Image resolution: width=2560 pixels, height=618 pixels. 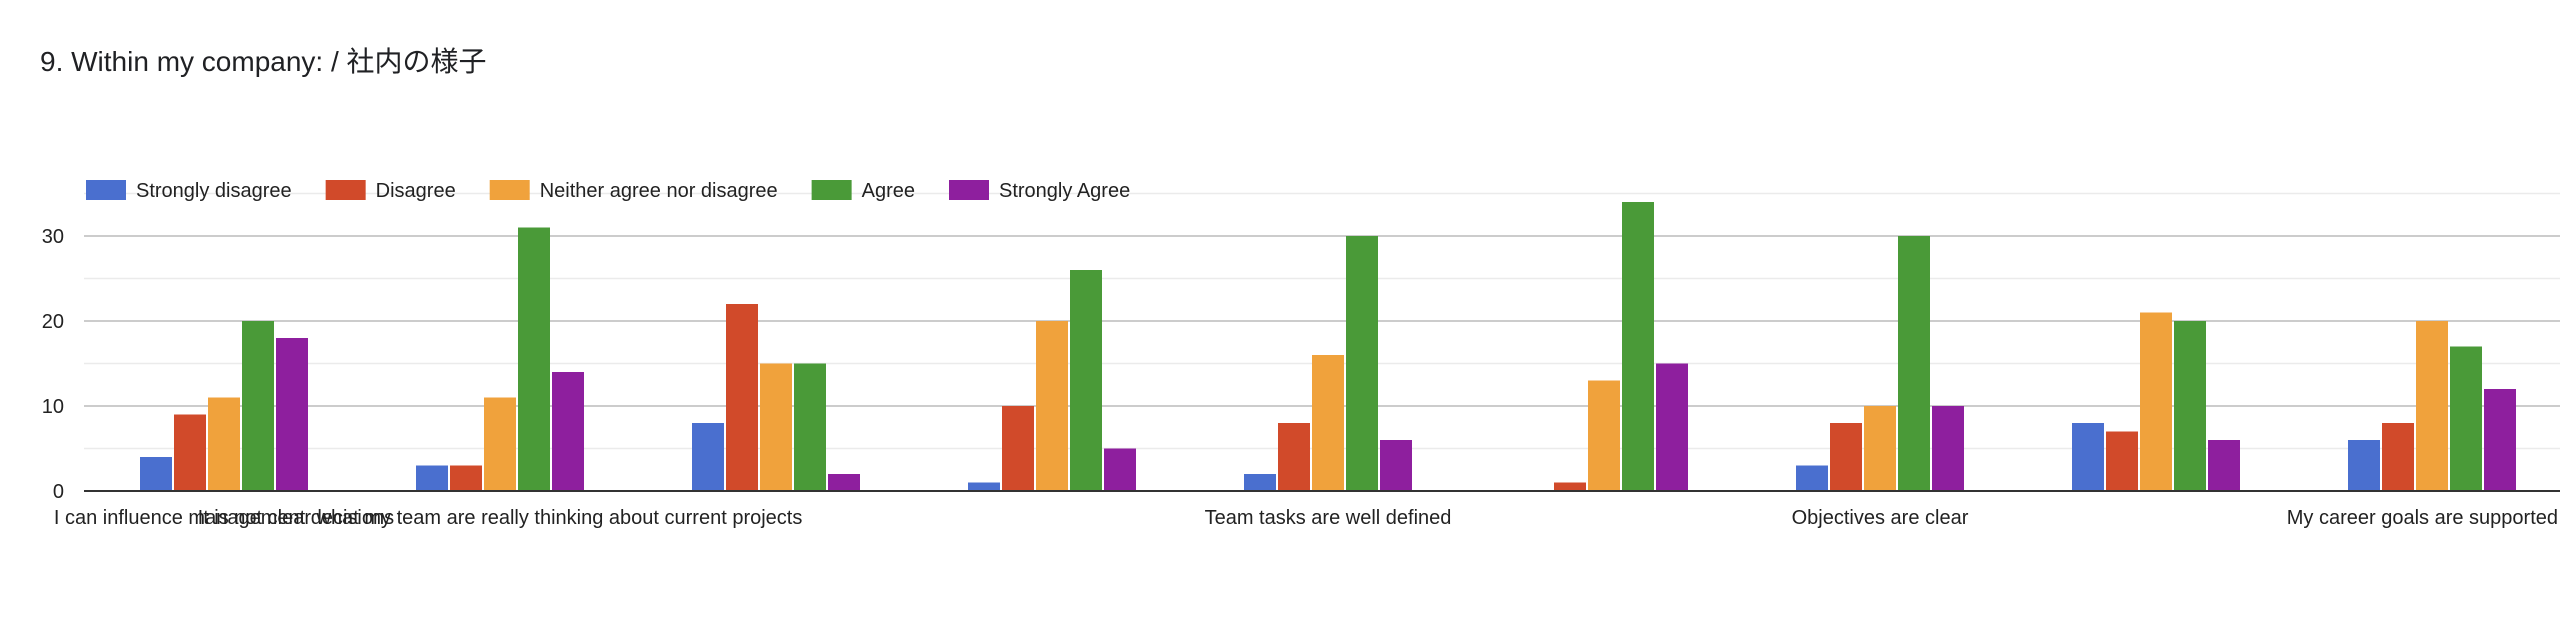 What do you see at coordinates (53, 364) in the screenshot?
I see `y-axis-ticks: 0 10 20 30` at bounding box center [53, 364].